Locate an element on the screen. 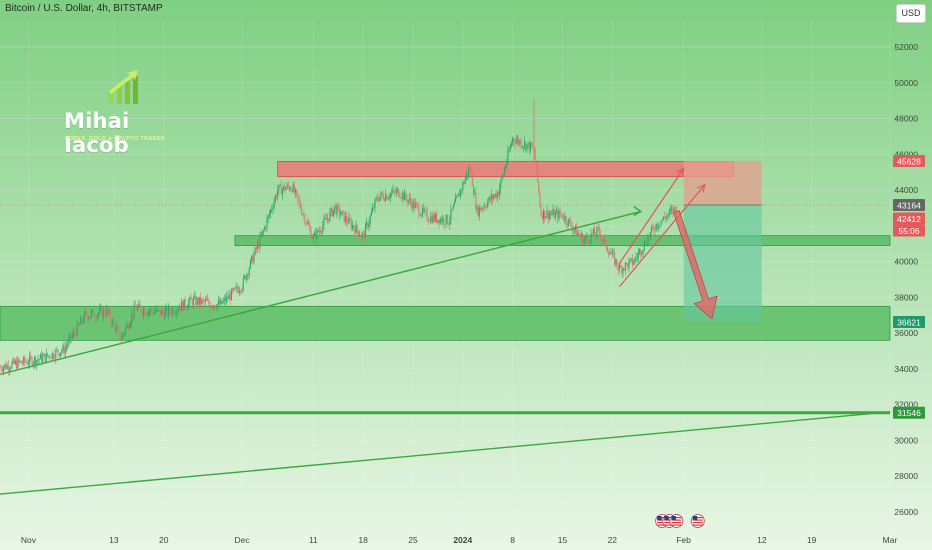 This screenshot has height=550, width=932. y-tick-label: 36000 is located at coordinates (906, 333).